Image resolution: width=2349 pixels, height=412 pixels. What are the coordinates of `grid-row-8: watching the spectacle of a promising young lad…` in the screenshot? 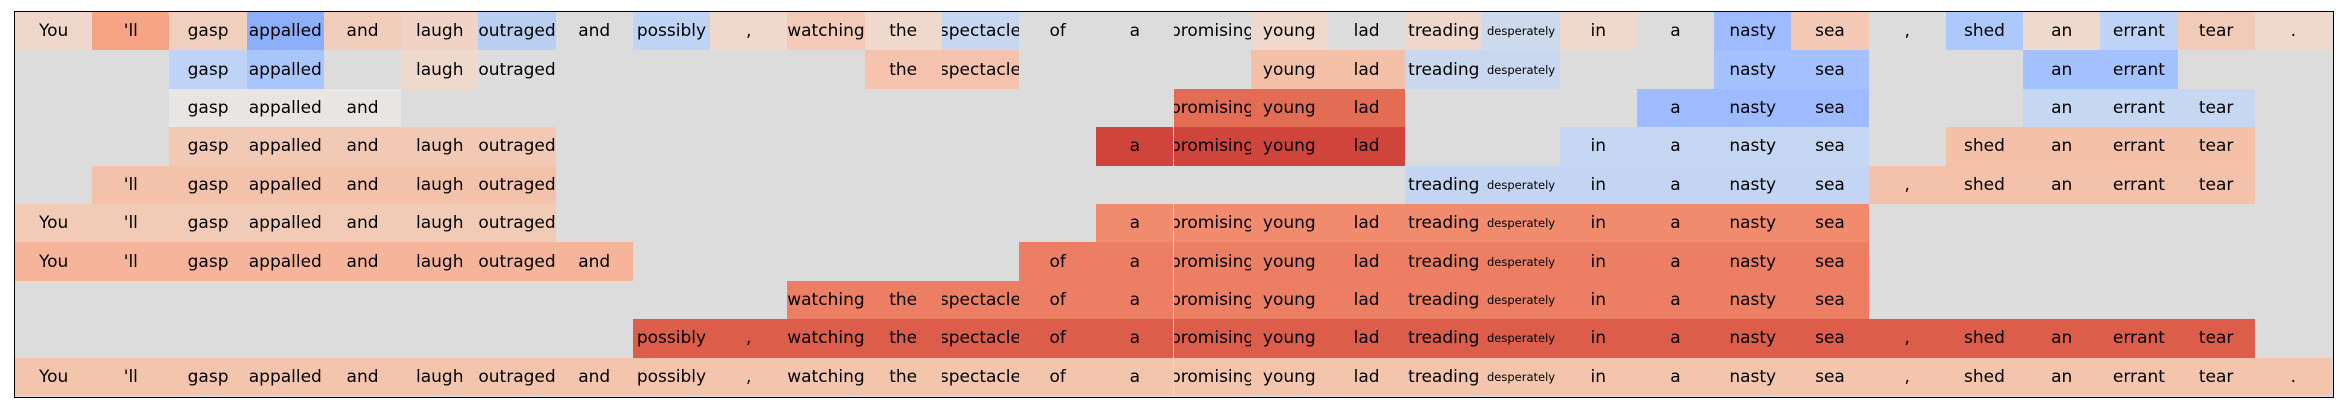 It's located at (1174, 300).